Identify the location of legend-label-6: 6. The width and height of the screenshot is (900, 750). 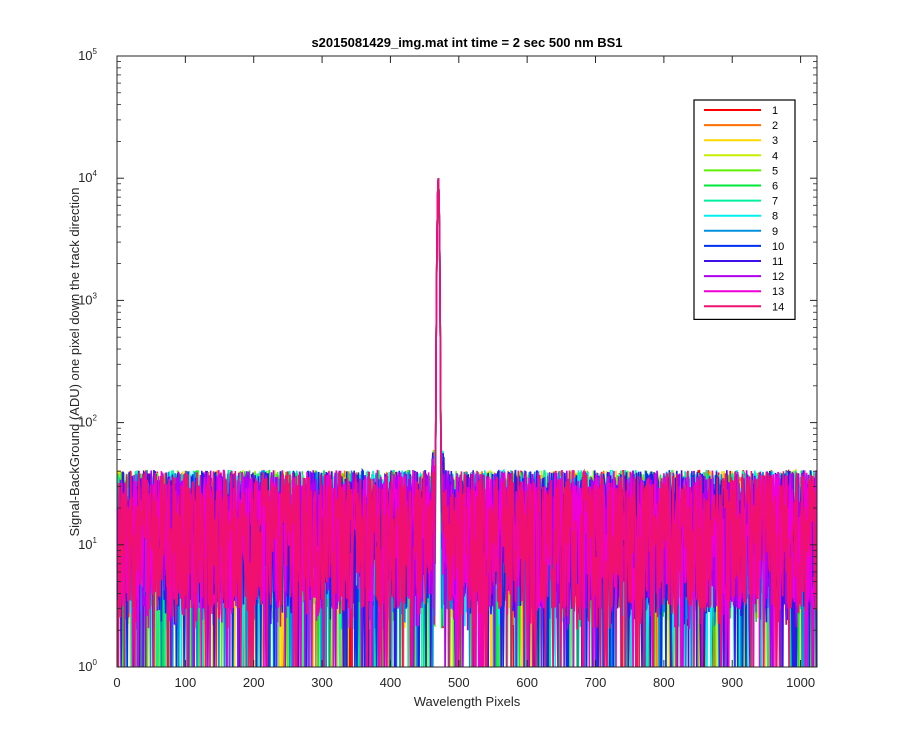
(775, 187).